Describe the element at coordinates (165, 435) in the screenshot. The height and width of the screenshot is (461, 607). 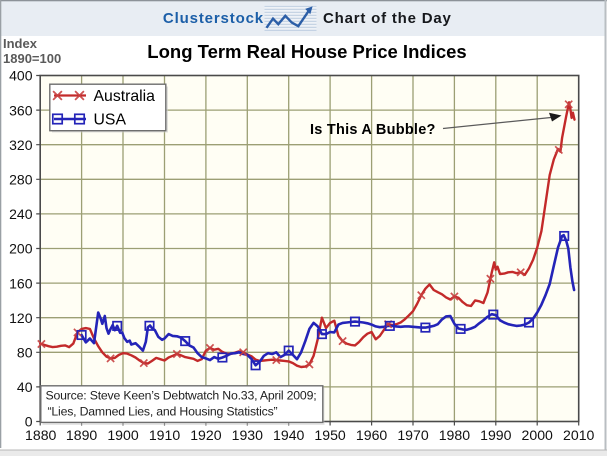
I see `svg-text: 1910` at that location.